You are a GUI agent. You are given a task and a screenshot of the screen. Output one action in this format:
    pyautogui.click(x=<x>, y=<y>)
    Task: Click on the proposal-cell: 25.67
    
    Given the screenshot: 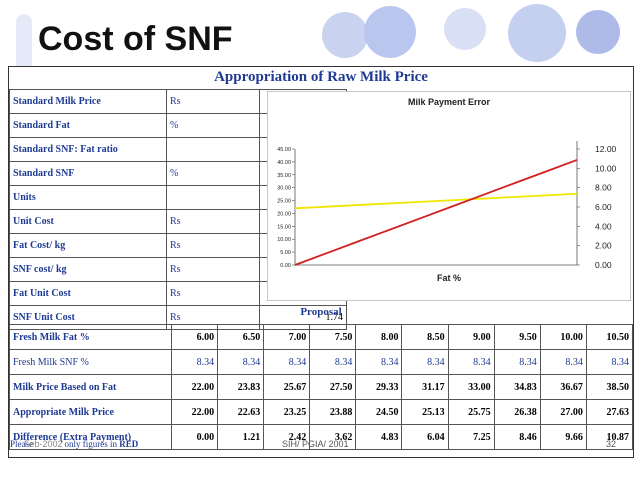 What is the action you would take?
    pyautogui.click(x=287, y=387)
    